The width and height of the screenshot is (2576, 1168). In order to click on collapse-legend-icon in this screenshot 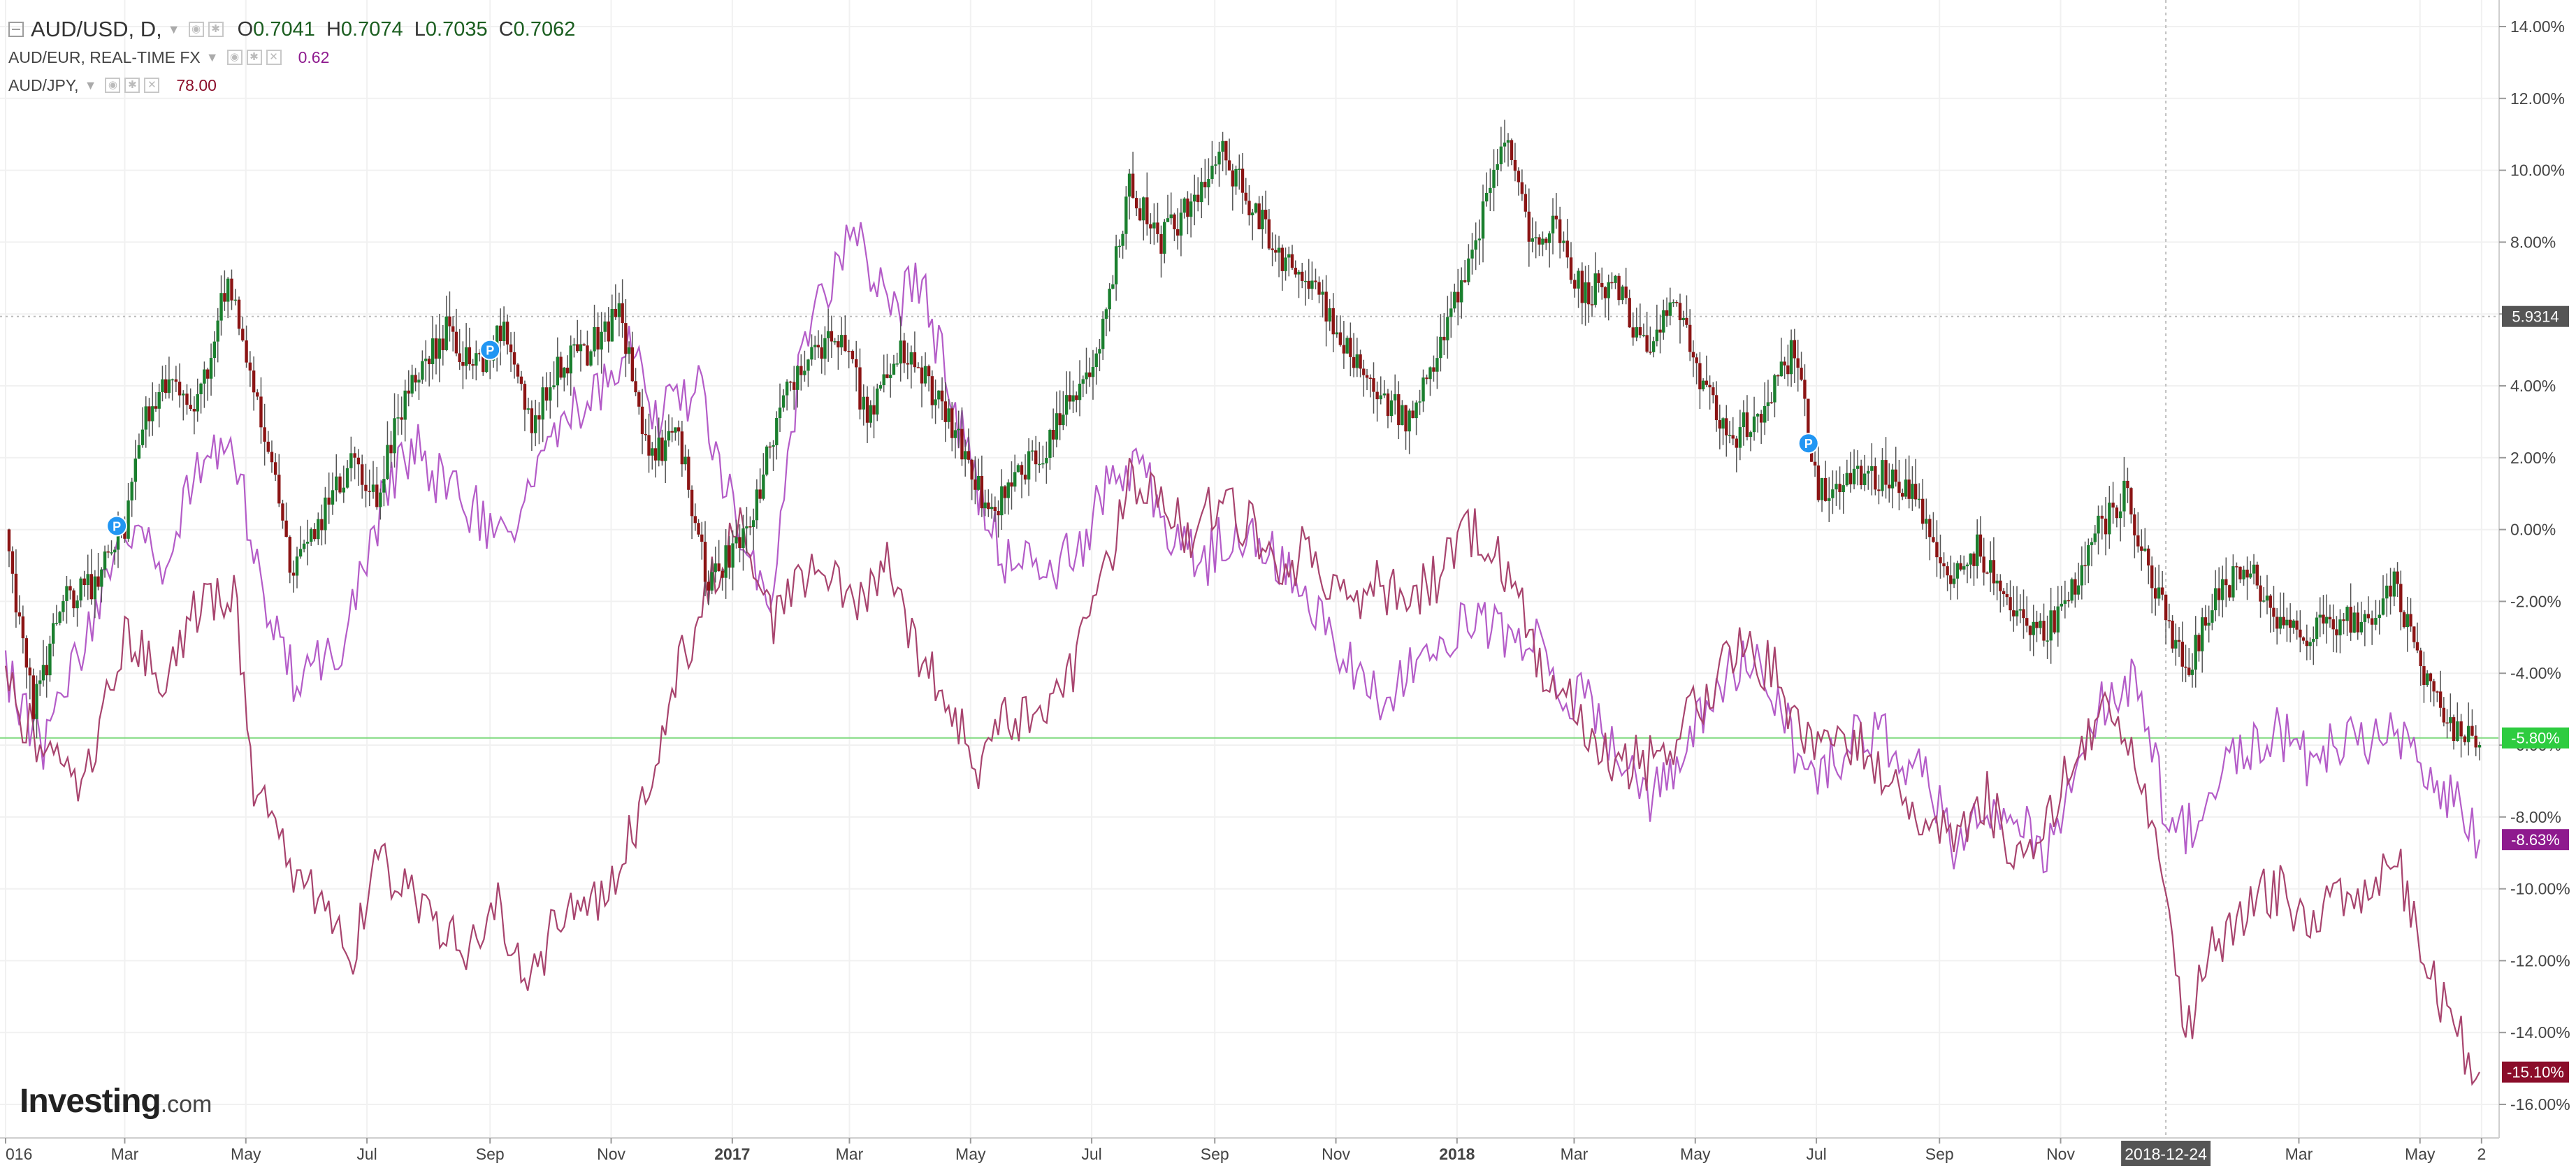, I will do `click(16, 29)`.